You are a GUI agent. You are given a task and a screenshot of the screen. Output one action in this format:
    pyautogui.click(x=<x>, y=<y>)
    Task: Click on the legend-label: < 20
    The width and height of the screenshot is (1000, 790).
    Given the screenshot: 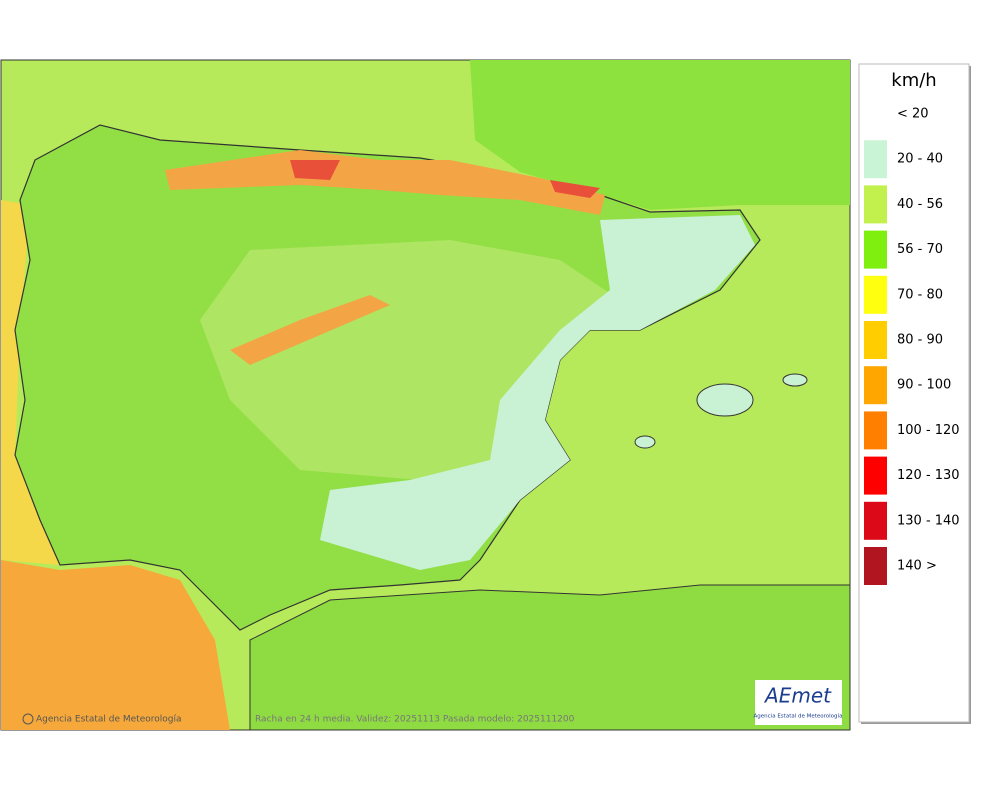 What is the action you would take?
    pyautogui.click(x=913, y=114)
    